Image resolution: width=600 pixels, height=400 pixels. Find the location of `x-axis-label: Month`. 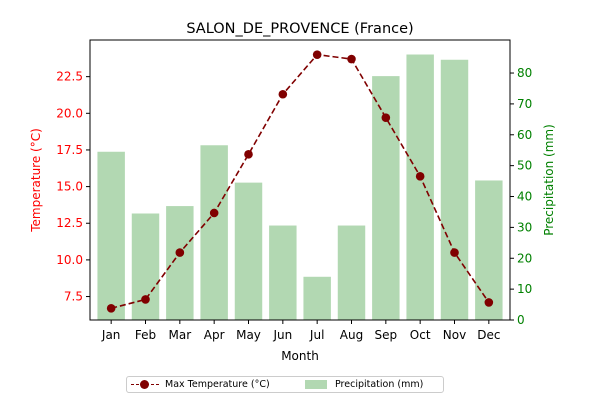

x-axis-label: Month is located at coordinates (300, 356).